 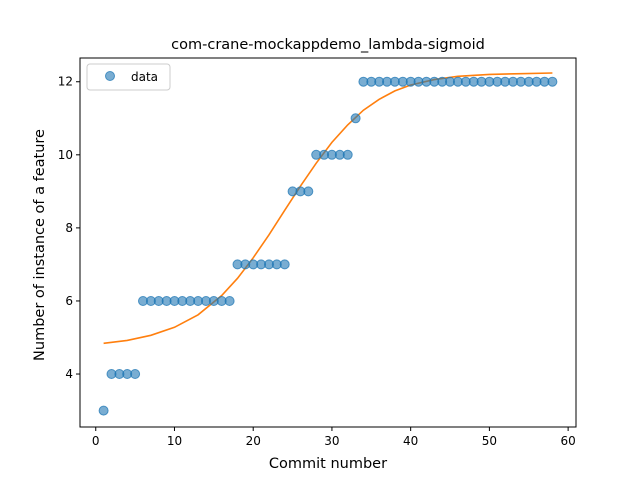 I want to click on legend-frame, so click(x=128, y=77).